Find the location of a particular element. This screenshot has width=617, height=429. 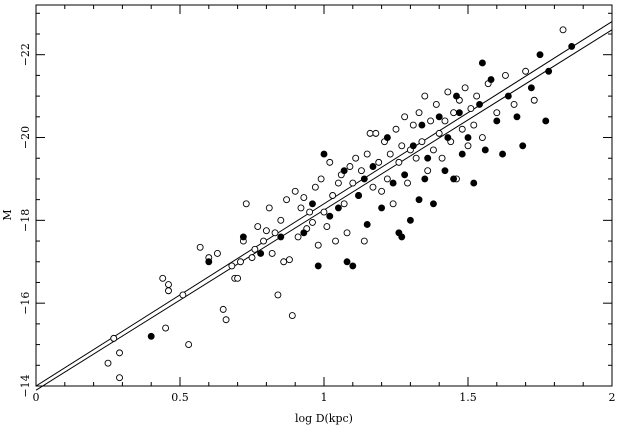

x-tick-label: 2 is located at coordinates (612, 397).